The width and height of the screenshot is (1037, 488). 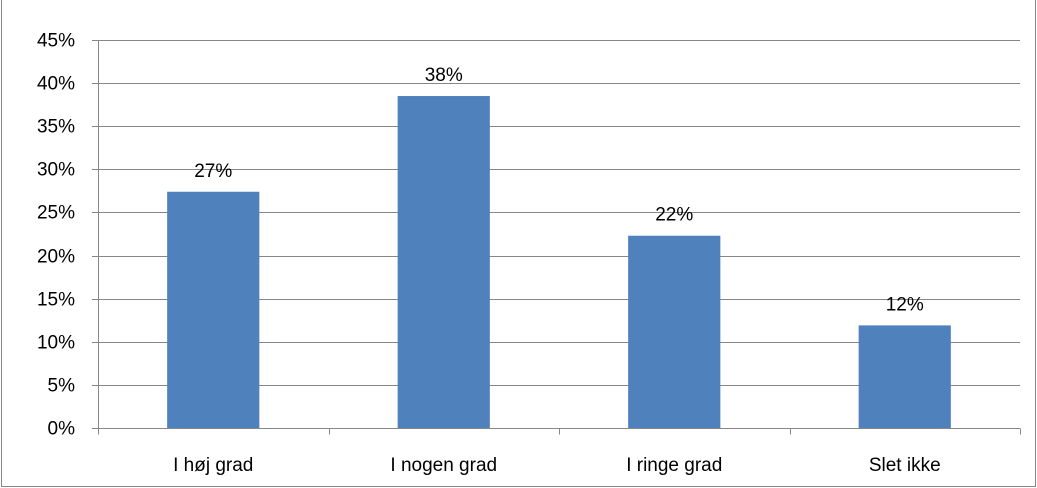 I want to click on y-tick-label: 20%, so click(x=56, y=257).